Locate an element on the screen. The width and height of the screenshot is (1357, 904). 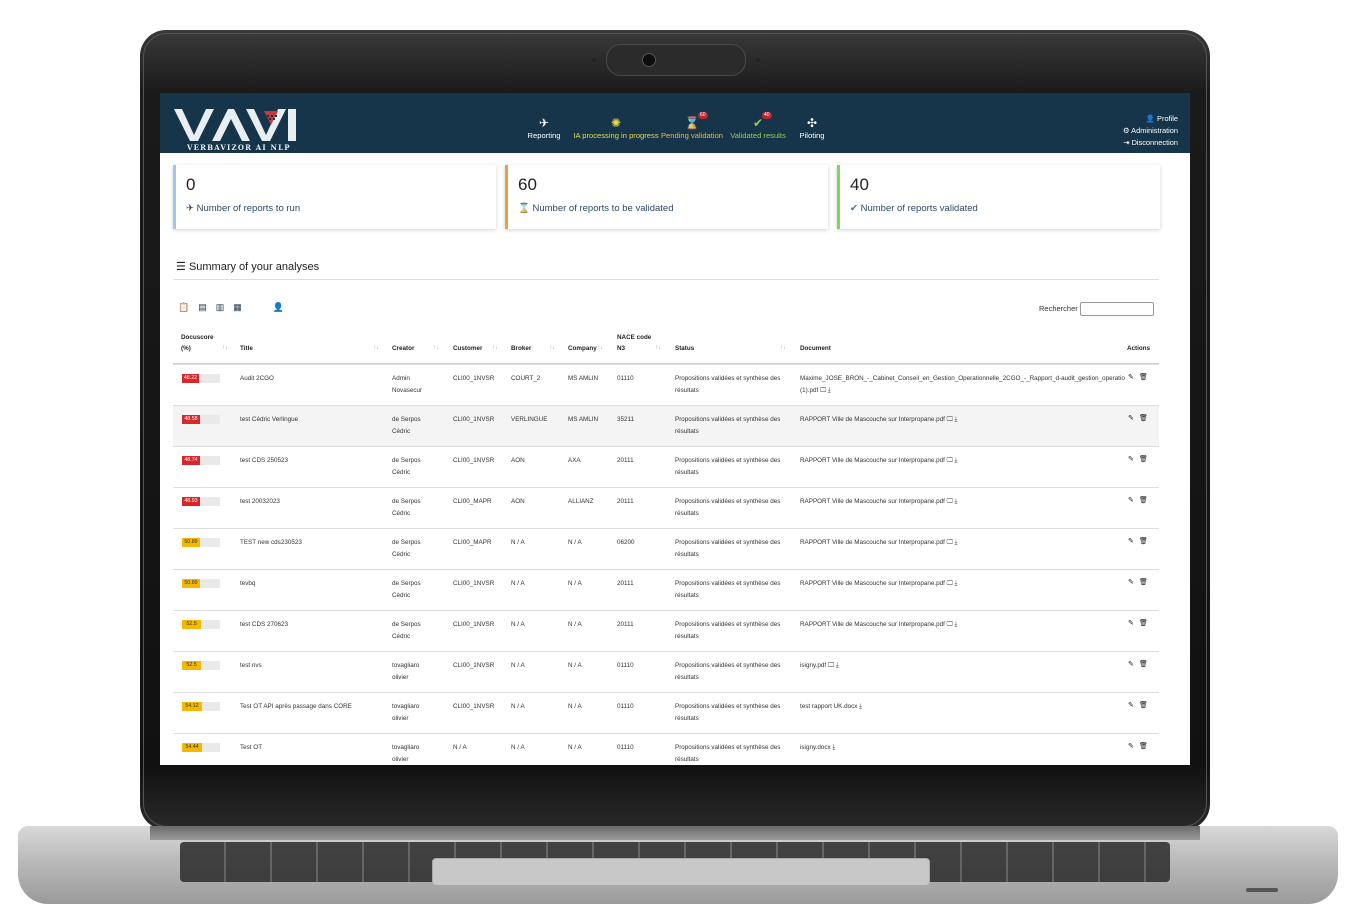
csv-icon: ▥ is located at coordinates (220, 307).